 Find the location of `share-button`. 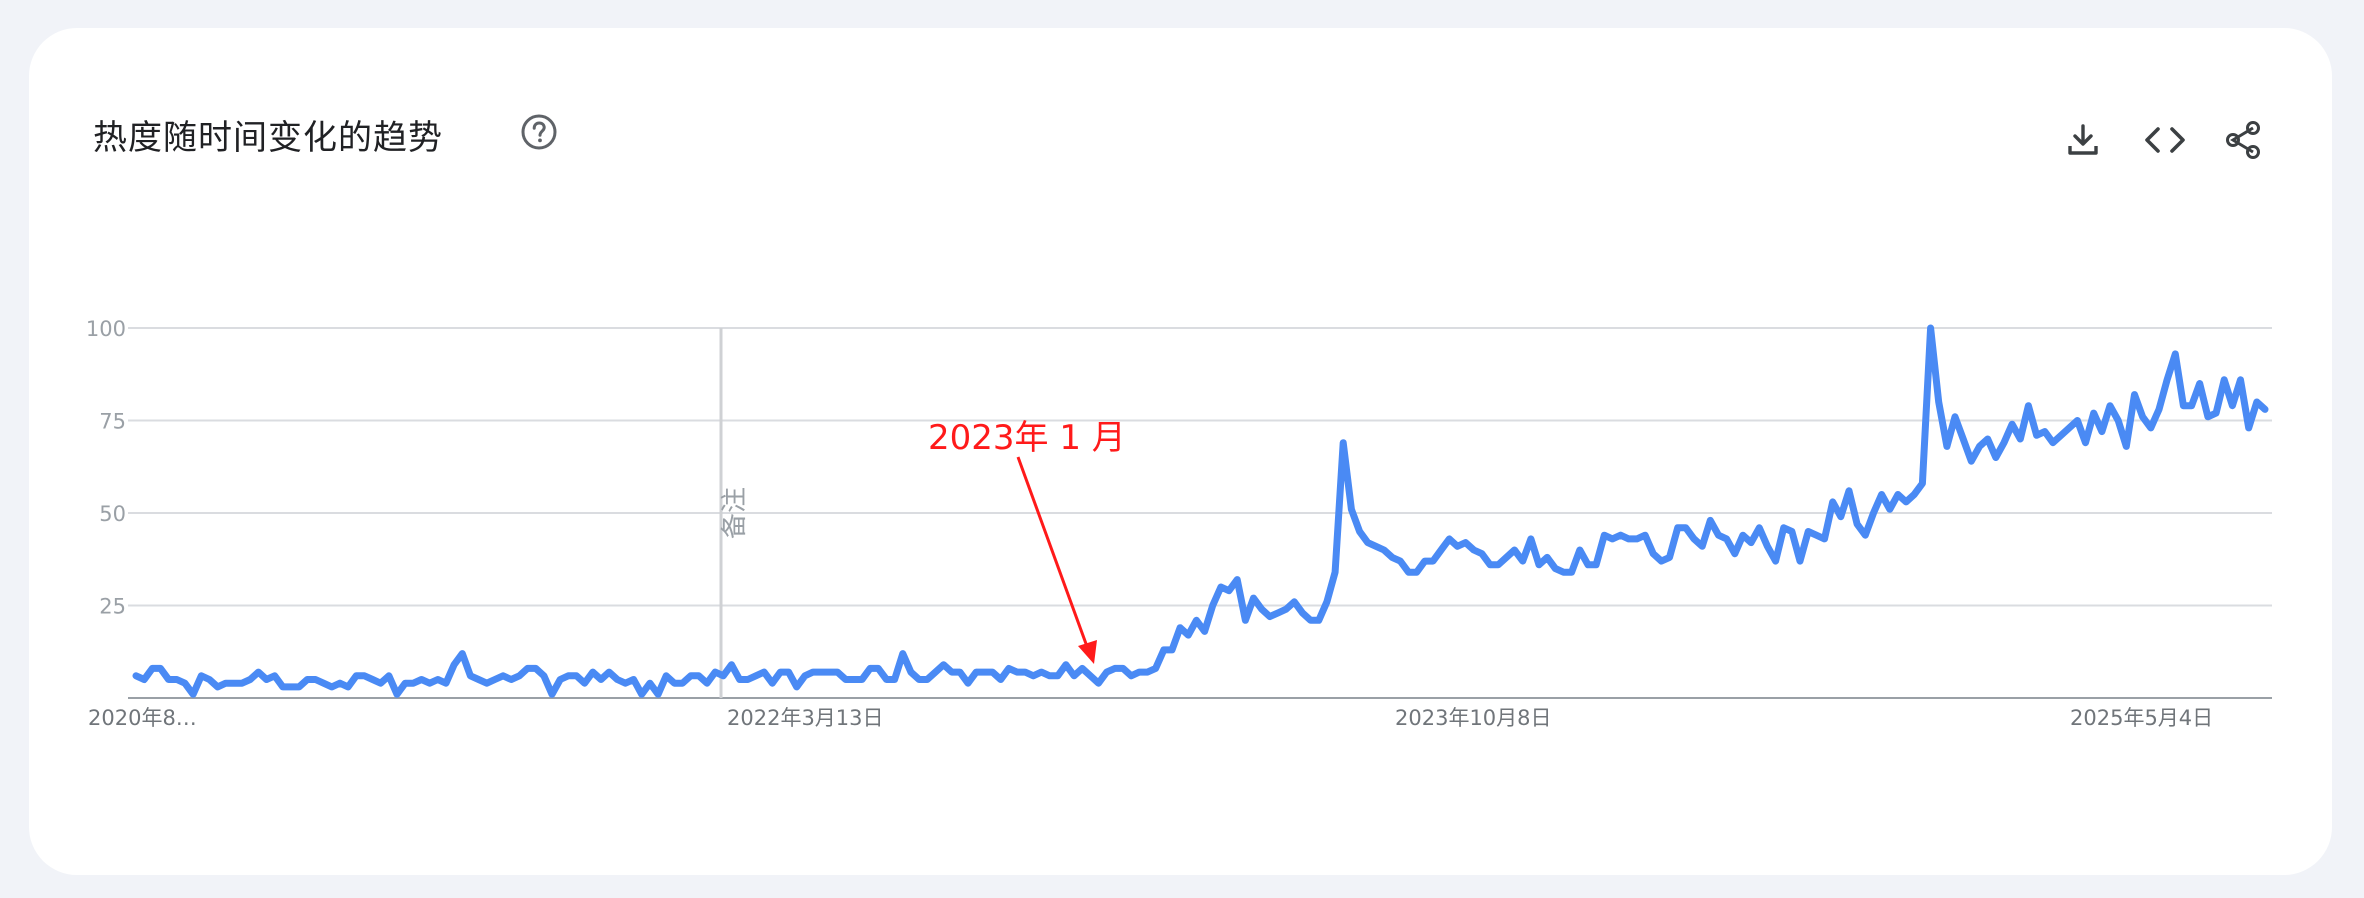

share-button is located at coordinates (2243, 140).